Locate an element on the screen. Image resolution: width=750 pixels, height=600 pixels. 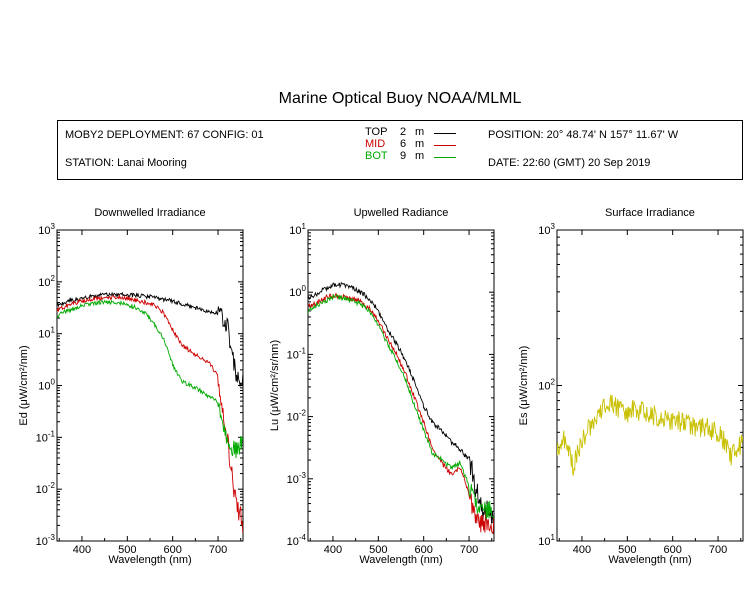
date-text: DATE: 22:60 (GMT) 20 Sep 2019 is located at coordinates (569, 163).